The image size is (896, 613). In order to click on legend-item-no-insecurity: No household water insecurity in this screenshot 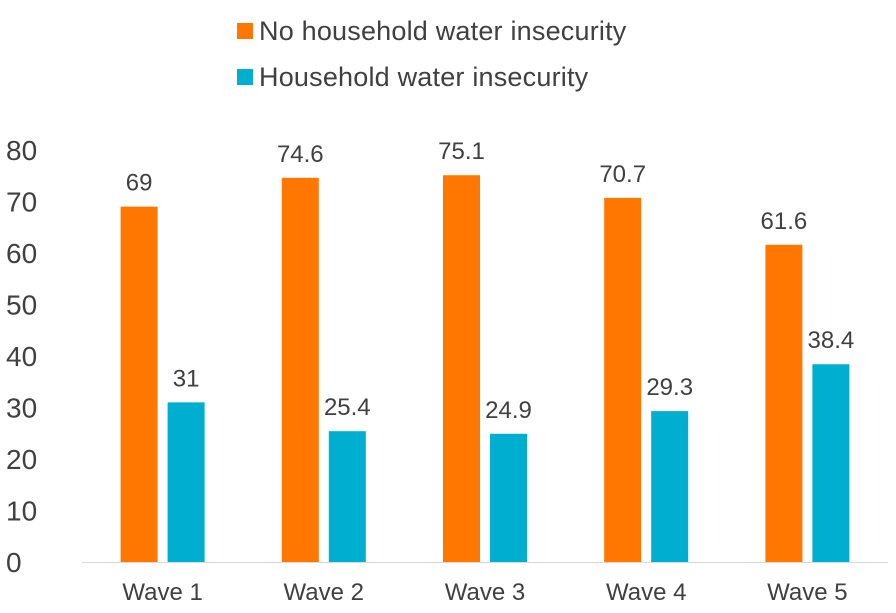, I will do `click(432, 31)`.